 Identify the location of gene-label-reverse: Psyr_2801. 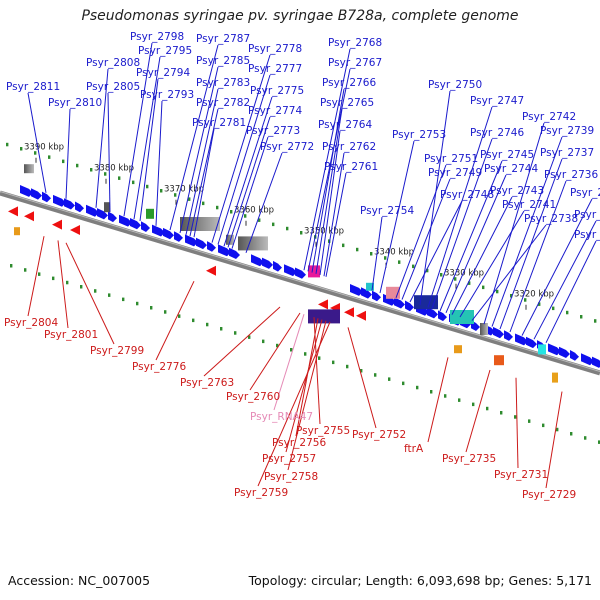
(71, 335).